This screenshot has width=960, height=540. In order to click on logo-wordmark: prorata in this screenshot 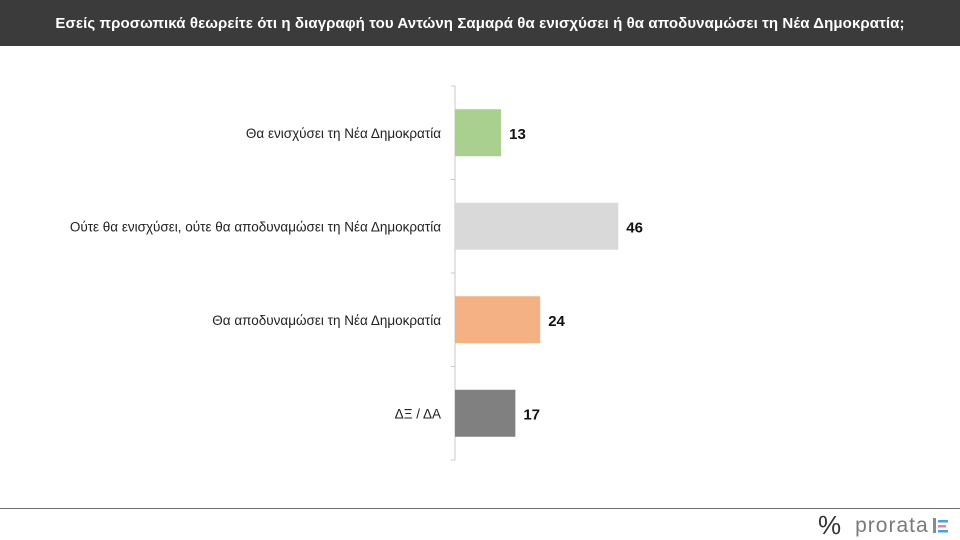, I will do `click(892, 525)`.